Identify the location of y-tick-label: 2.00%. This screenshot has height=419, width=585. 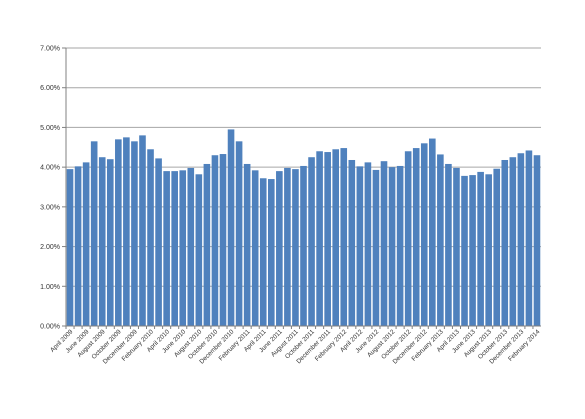
(50, 247).